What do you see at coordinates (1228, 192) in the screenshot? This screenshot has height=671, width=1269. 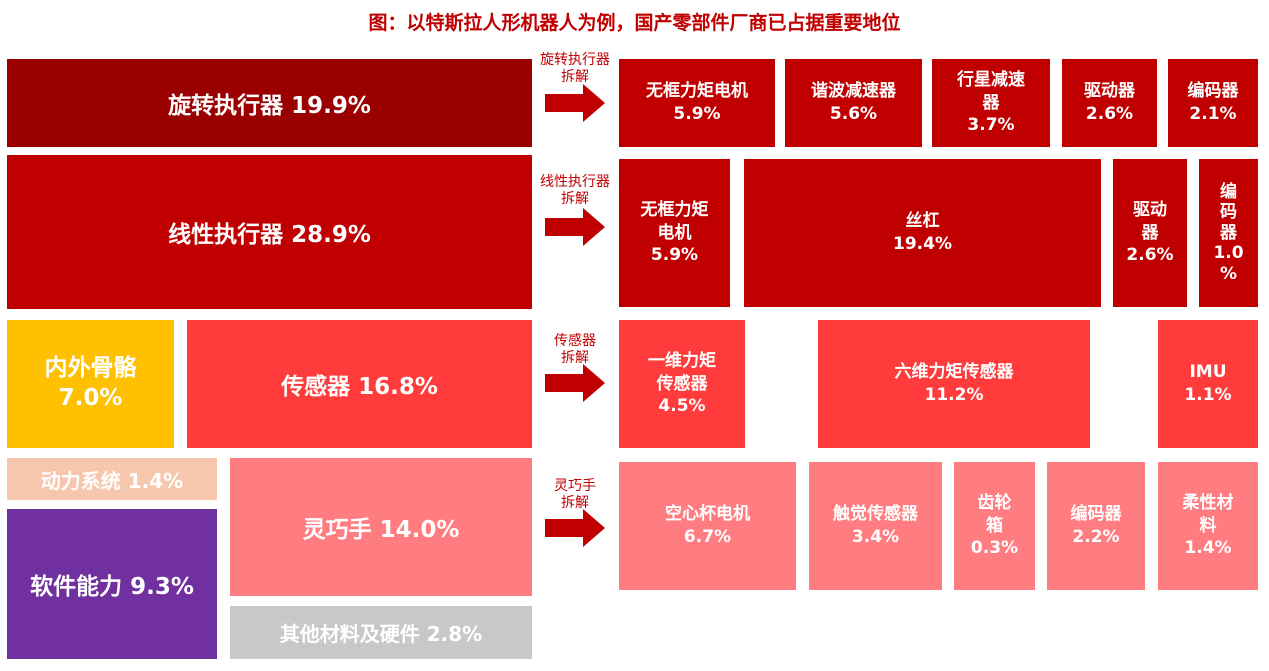 I see `part-name: 编` at bounding box center [1228, 192].